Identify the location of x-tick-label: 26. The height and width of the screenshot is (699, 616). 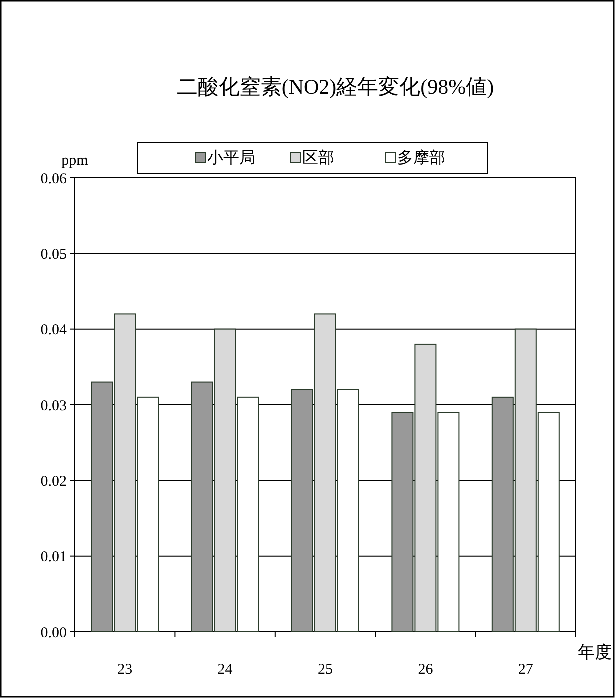
(426, 670).